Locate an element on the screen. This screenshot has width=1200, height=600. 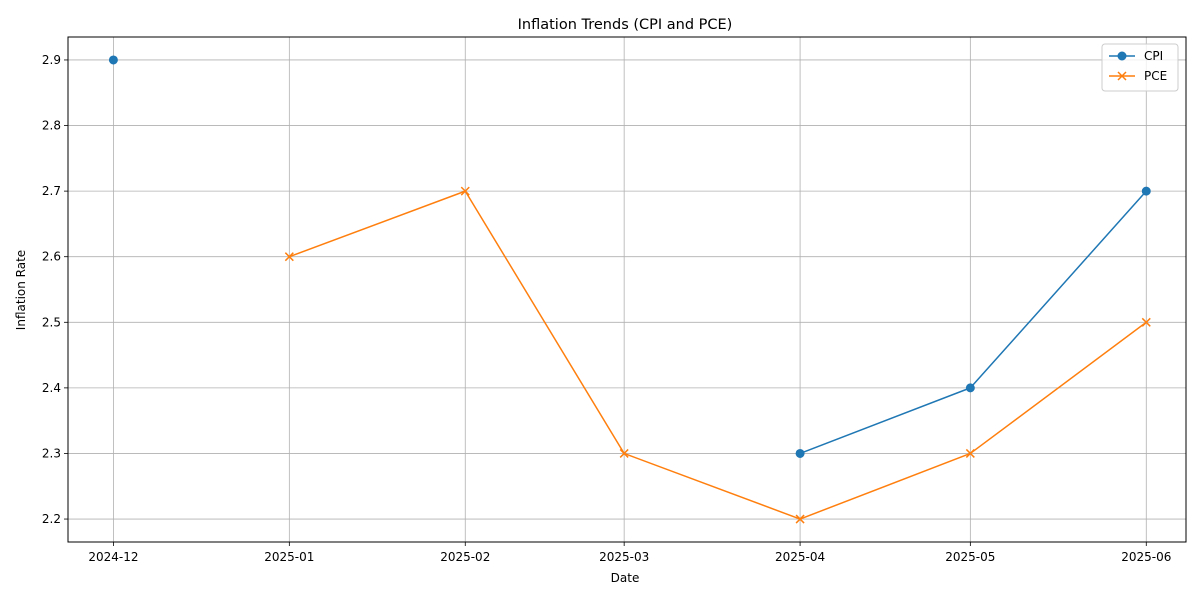
chart-title: Inflation Trends (CPI and PCE) is located at coordinates (625, 25).